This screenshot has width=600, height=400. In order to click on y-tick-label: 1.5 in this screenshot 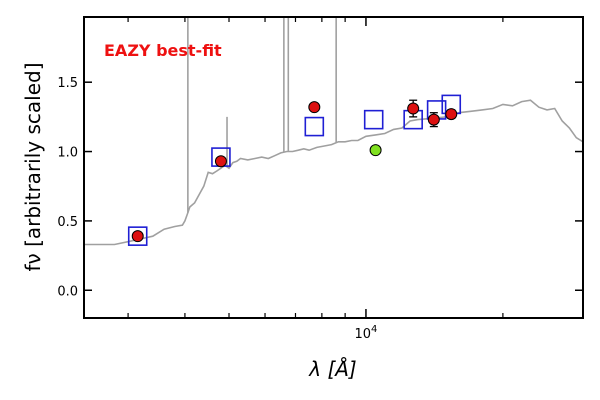, I will do `click(67, 83)`.